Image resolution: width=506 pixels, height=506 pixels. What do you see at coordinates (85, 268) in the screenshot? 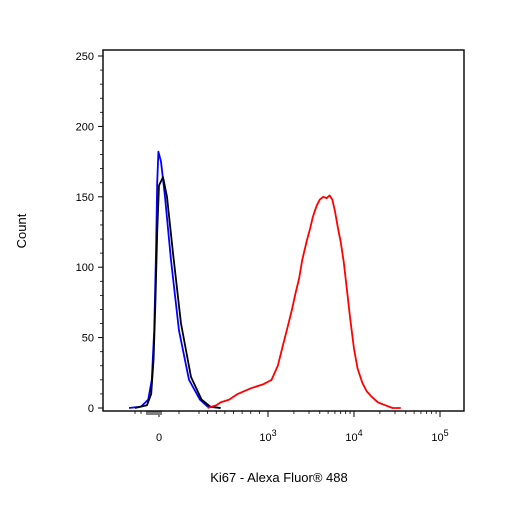
I see `y-tick-label: 100` at bounding box center [85, 268].